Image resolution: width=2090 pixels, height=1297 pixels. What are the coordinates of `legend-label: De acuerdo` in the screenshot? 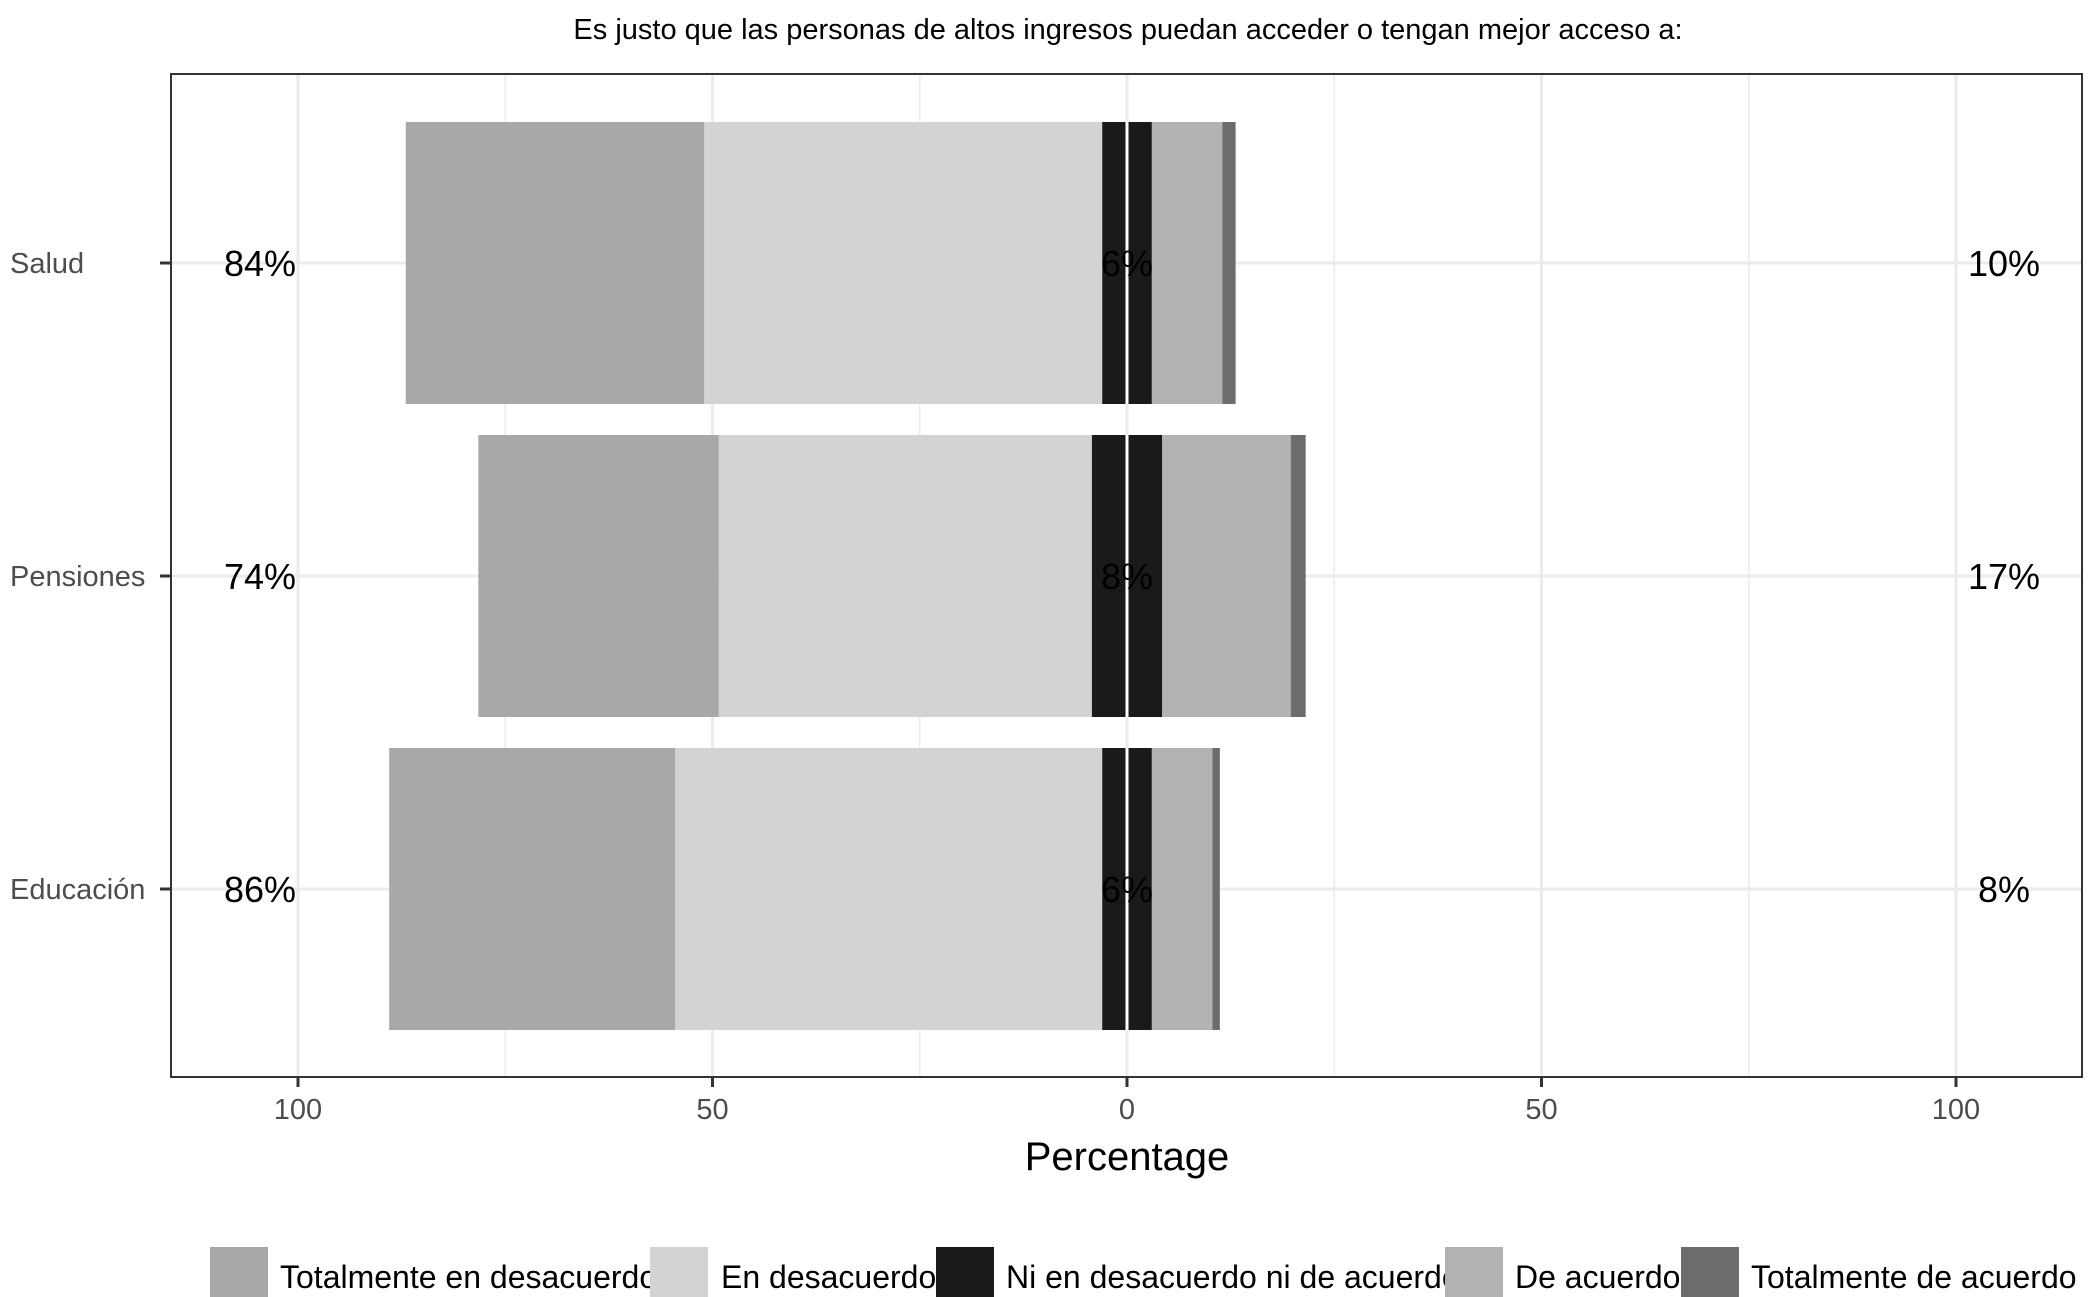 It's located at (1597, 1277).